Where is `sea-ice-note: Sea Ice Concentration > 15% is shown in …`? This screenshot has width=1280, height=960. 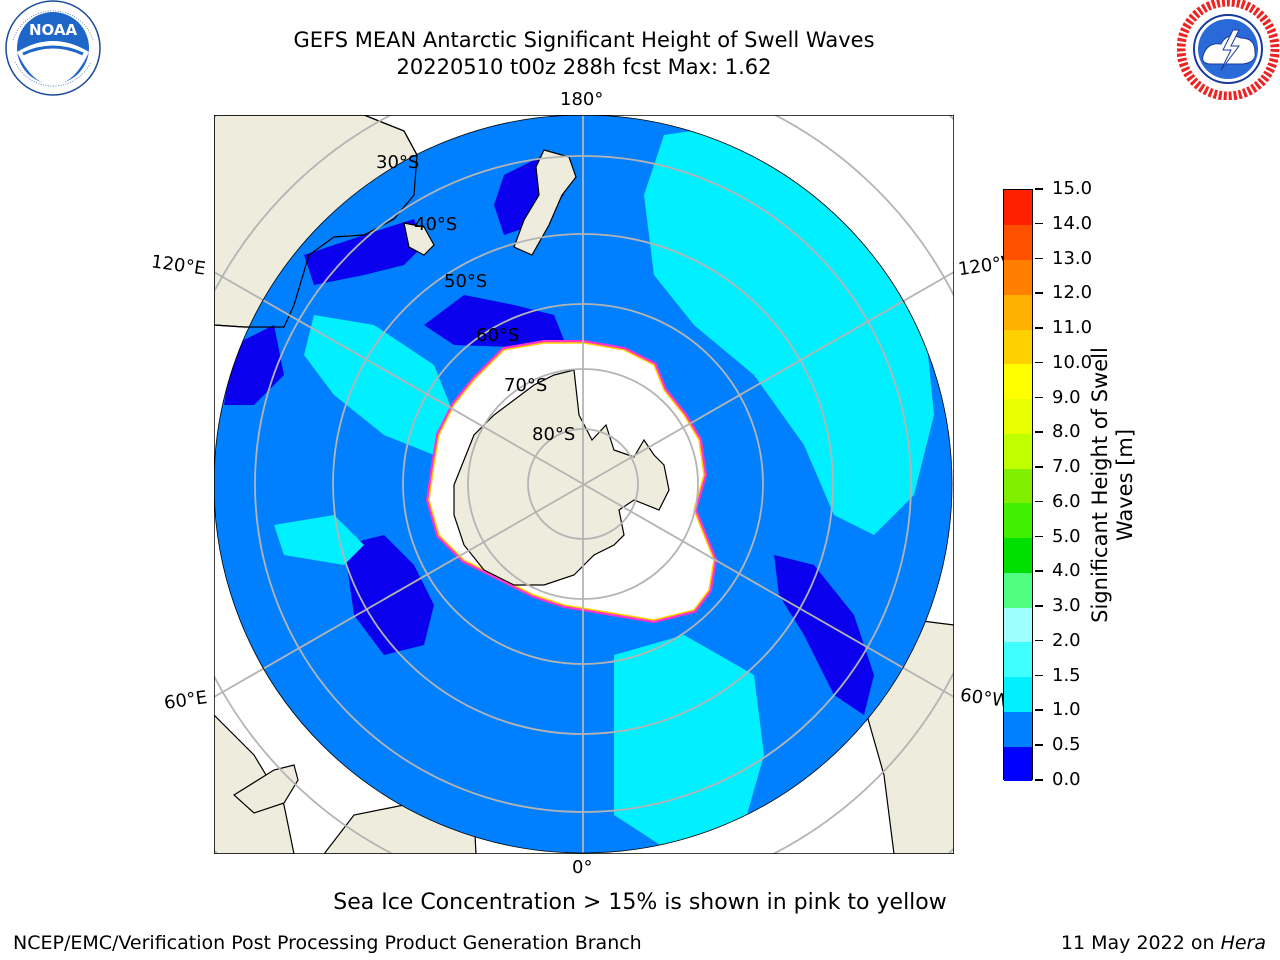
sea-ice-note: Sea Ice Concentration > 15% is shown in … is located at coordinates (640, 902).